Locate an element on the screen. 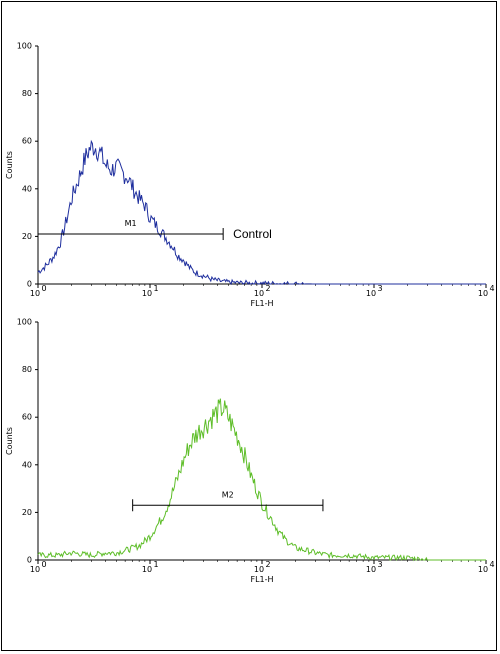 The width and height of the screenshot is (500, 654). marker-label: M2 is located at coordinates (228, 494).